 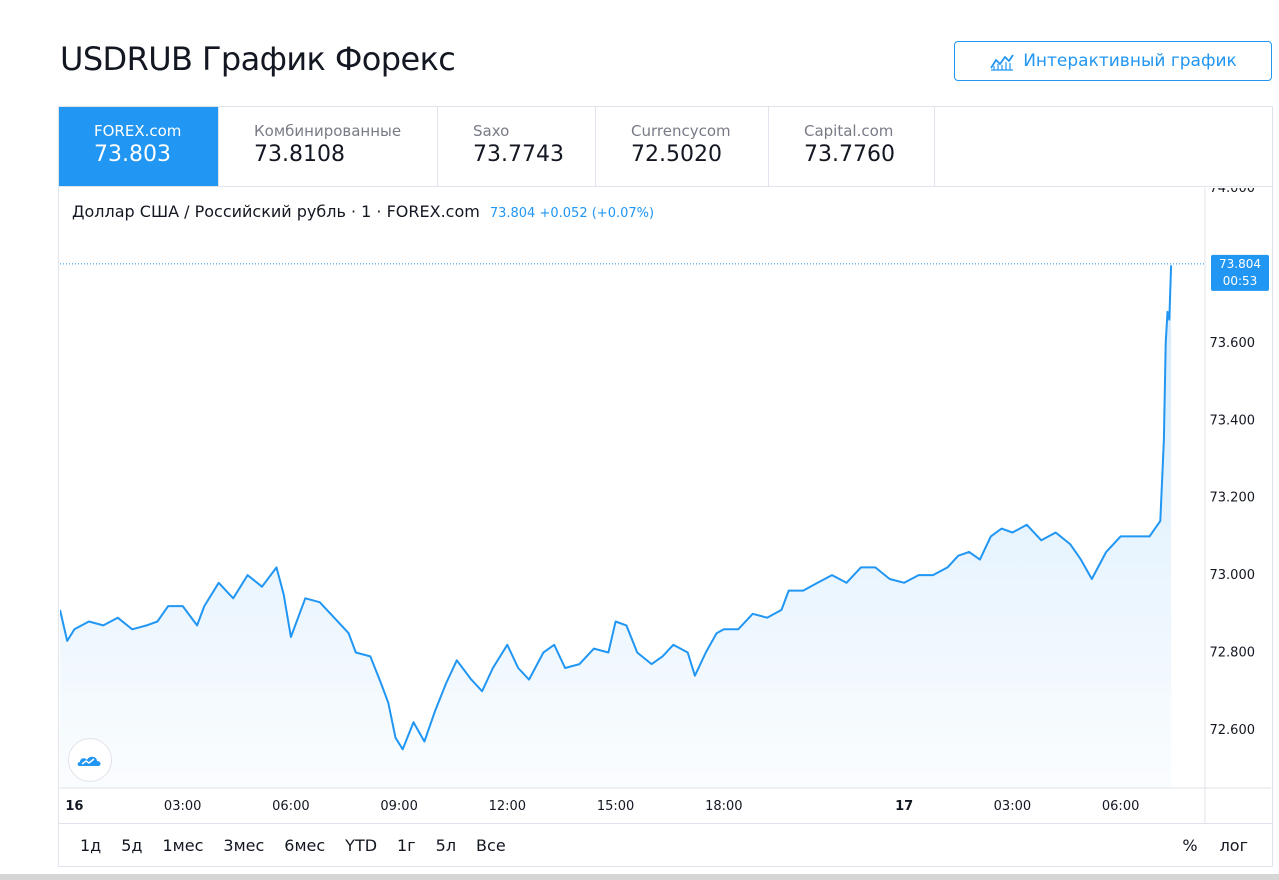 I want to click on cloud-logo-icon, so click(x=89, y=761).